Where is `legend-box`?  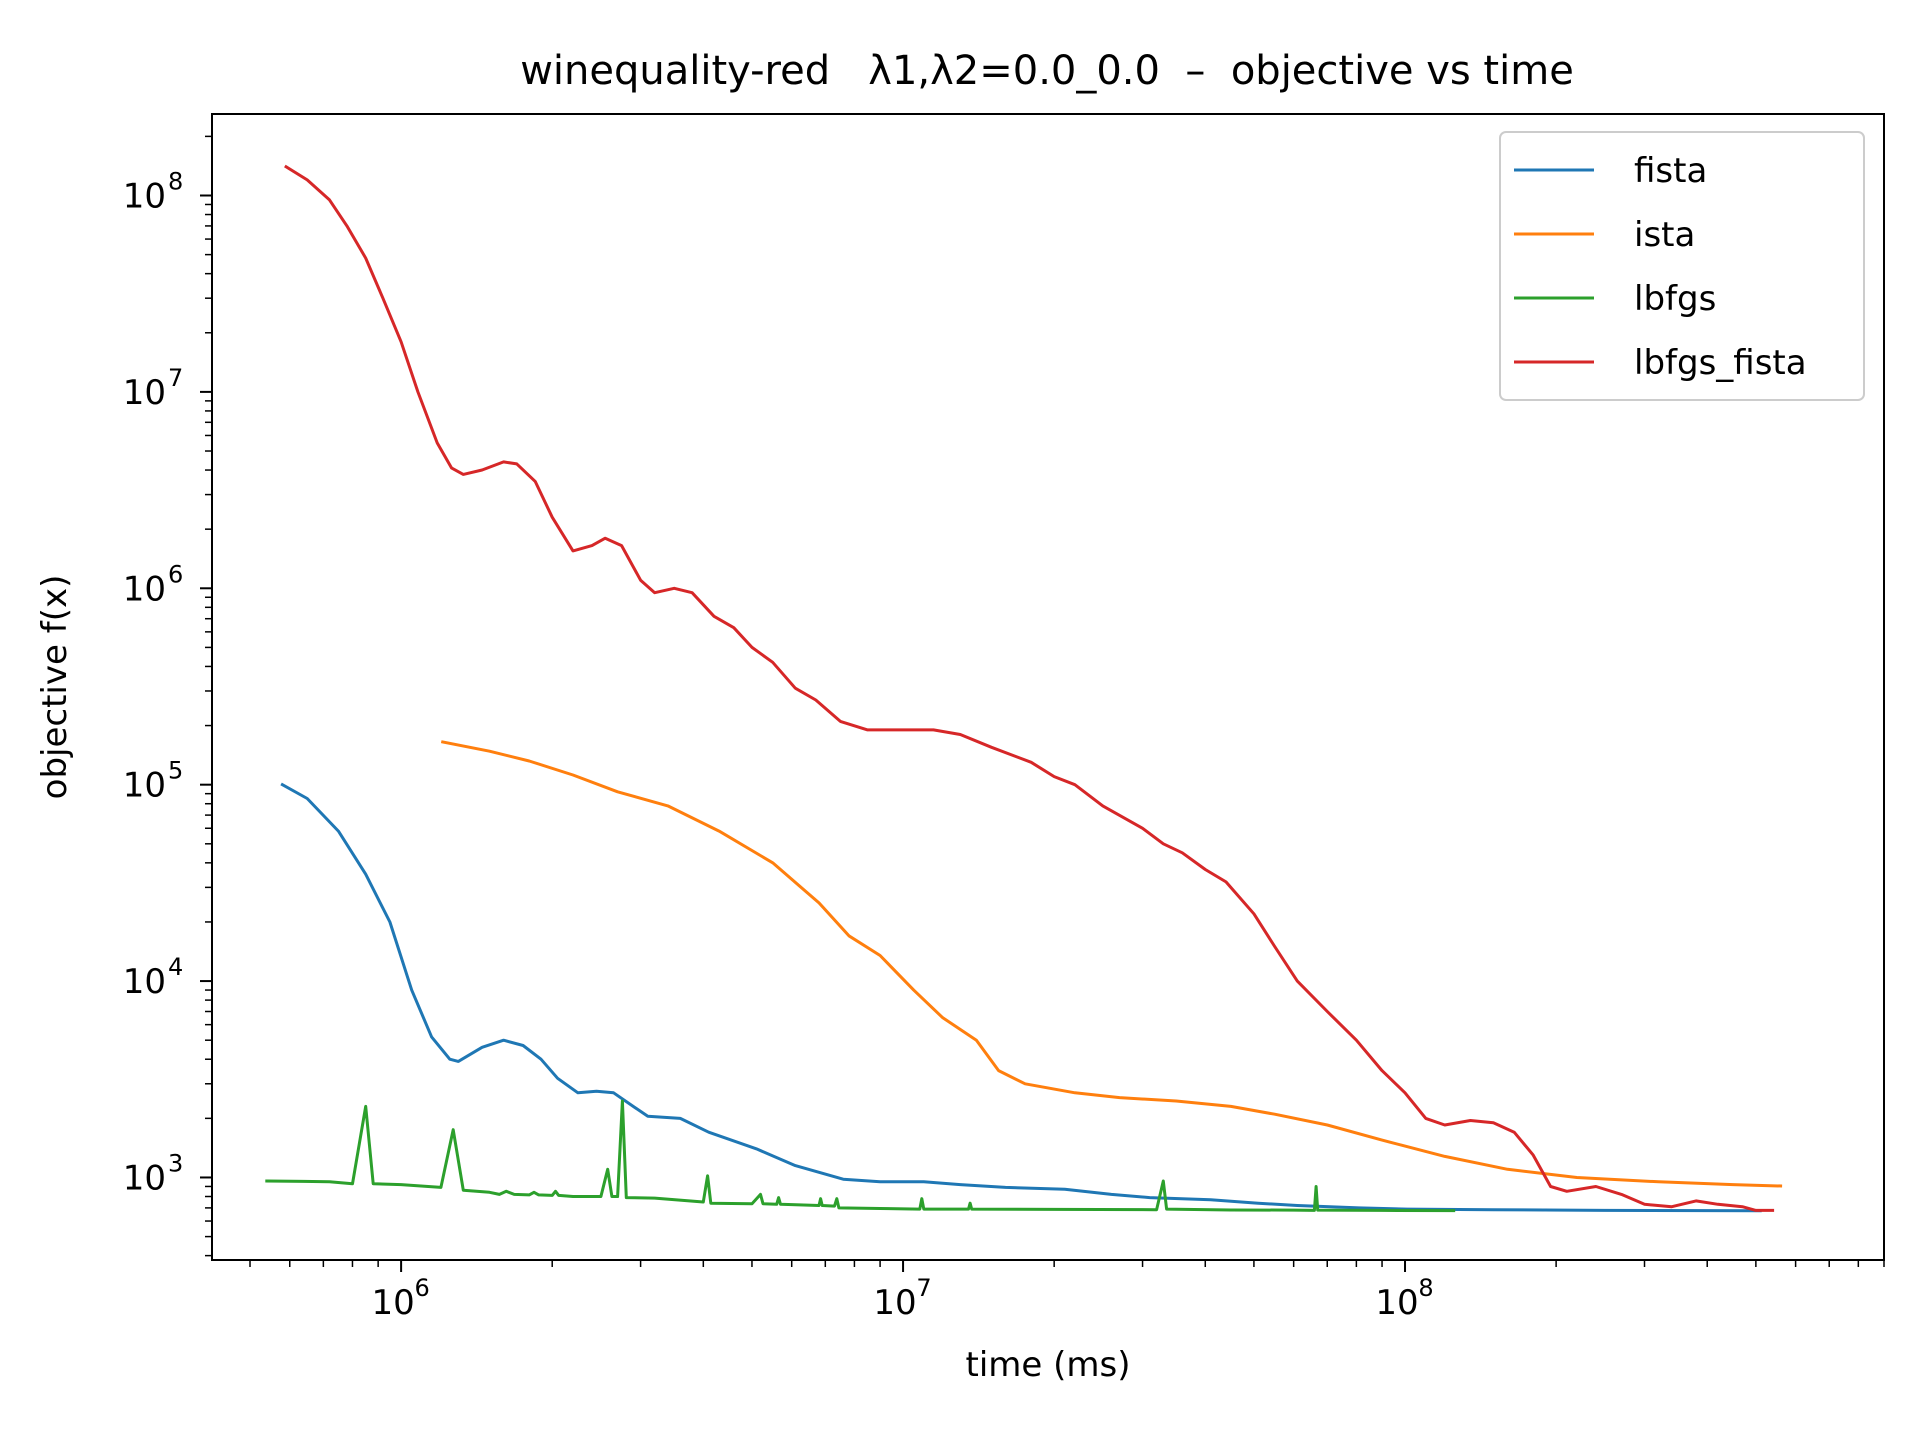 legend-box is located at coordinates (1682, 266).